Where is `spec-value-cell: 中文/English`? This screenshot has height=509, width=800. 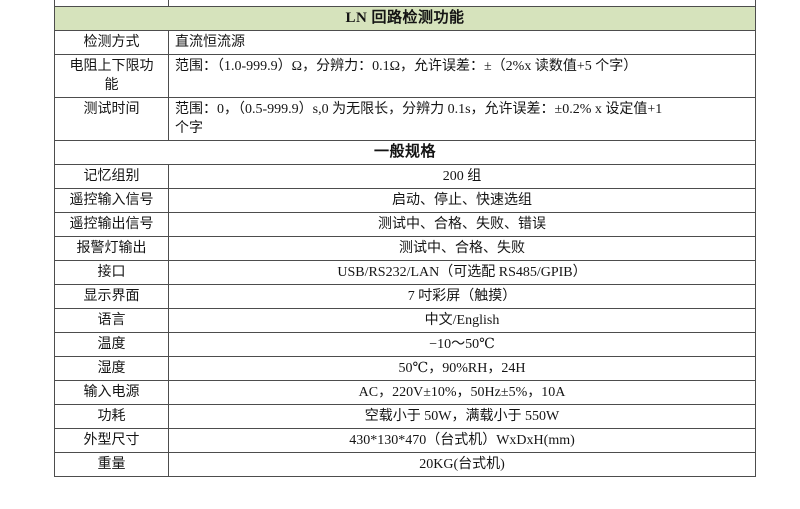
spec-value-cell: 中文/English is located at coordinates (462, 320).